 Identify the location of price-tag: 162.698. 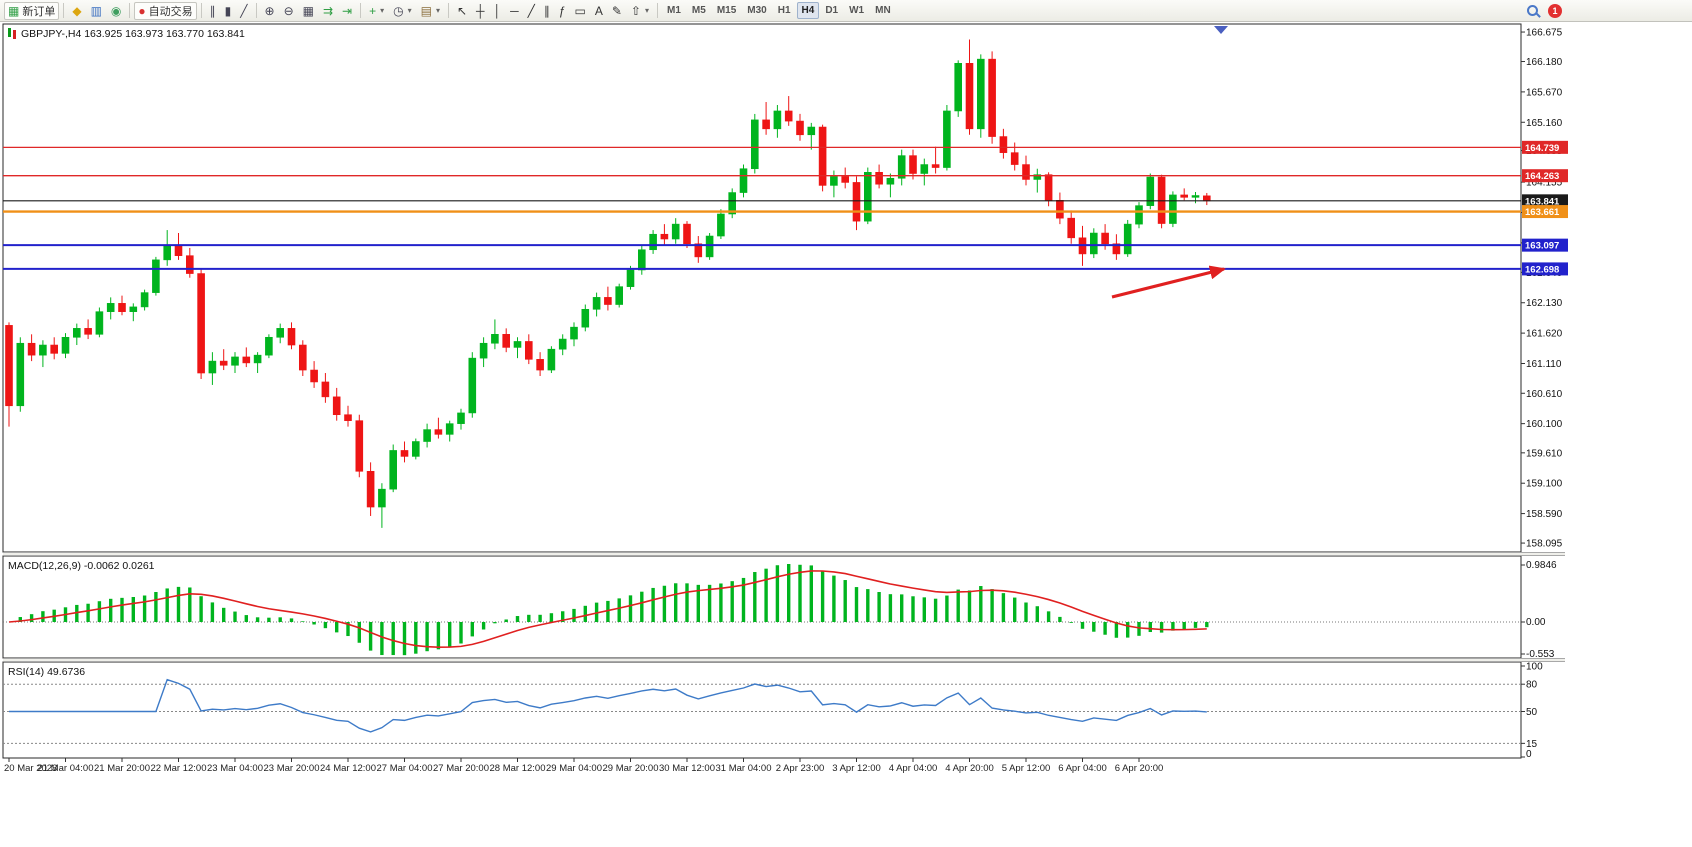
(1545, 269).